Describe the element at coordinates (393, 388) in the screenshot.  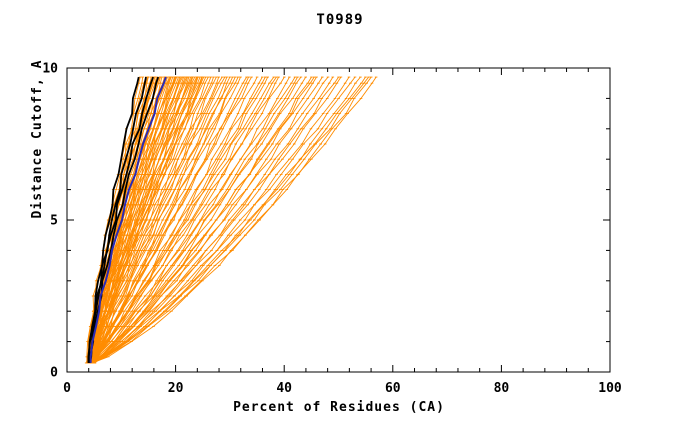
I see `x-tick-label: 60` at that location.